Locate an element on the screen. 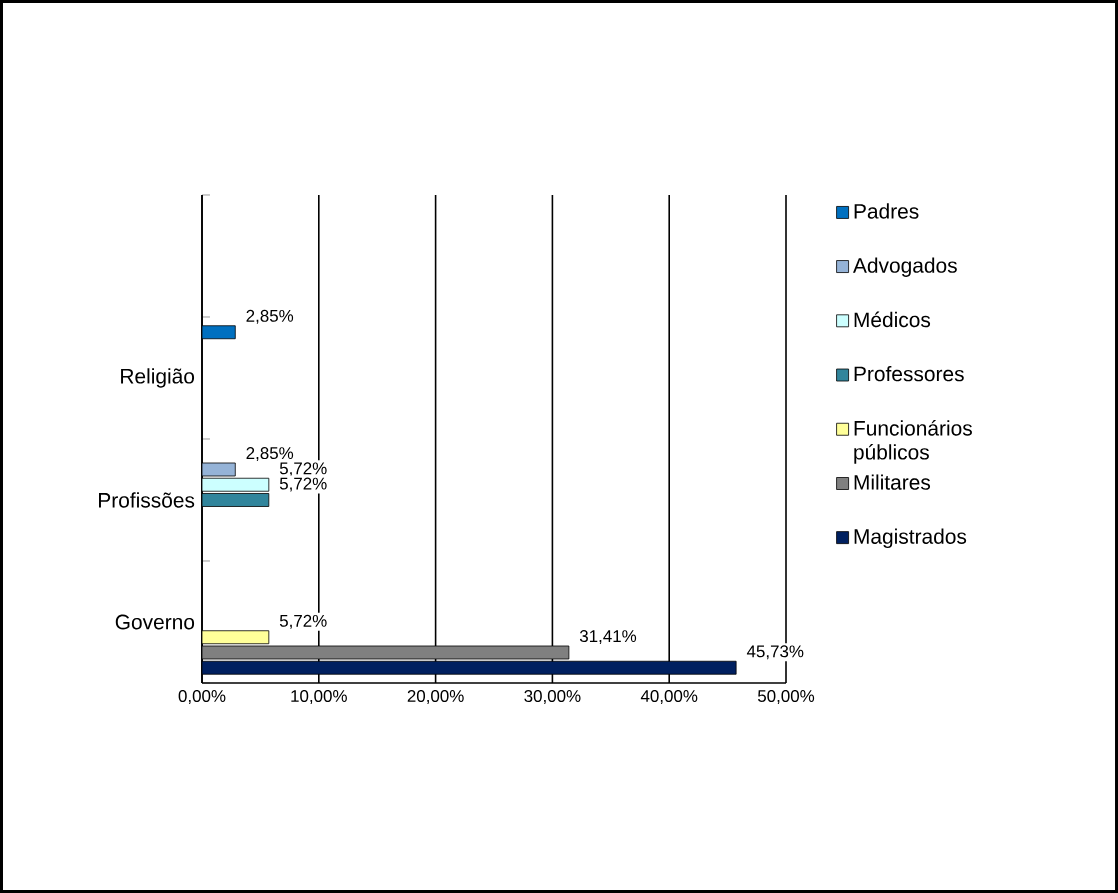 Image resolution: width=1118 pixels, height=893 pixels. x-tick-label: 10,00% is located at coordinates (319, 697).